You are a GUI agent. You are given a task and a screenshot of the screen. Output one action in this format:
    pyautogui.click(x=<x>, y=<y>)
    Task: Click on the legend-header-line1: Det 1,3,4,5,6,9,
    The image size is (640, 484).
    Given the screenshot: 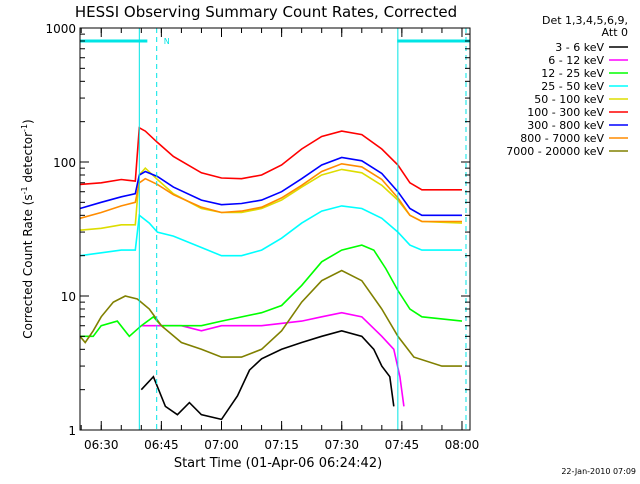 What is the action you would take?
    pyautogui.click(x=585, y=20)
    